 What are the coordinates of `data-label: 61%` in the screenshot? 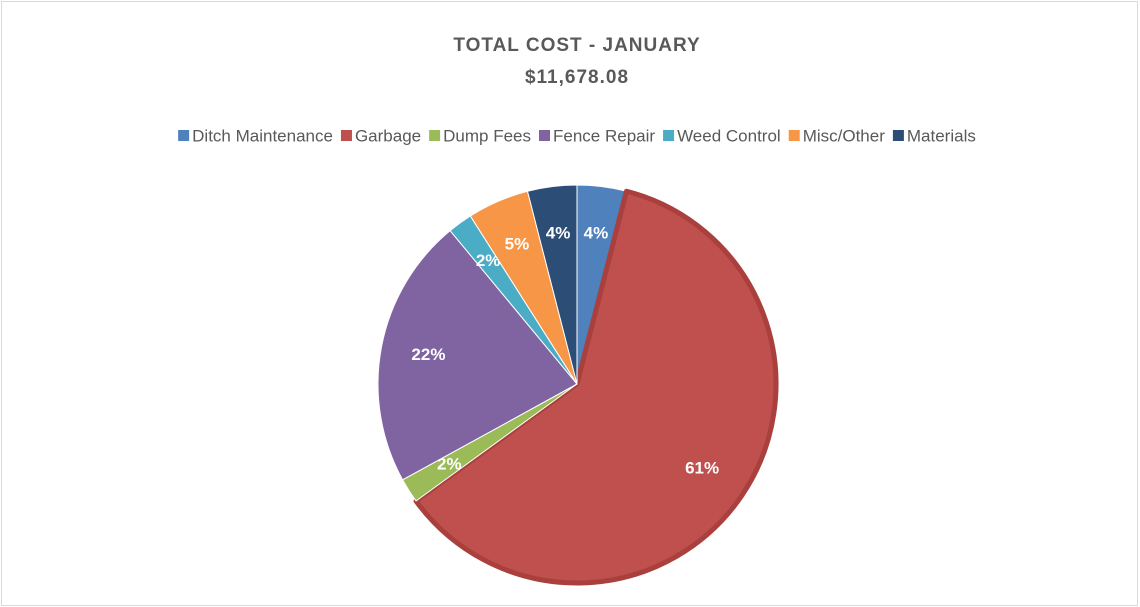 It's located at (702, 467).